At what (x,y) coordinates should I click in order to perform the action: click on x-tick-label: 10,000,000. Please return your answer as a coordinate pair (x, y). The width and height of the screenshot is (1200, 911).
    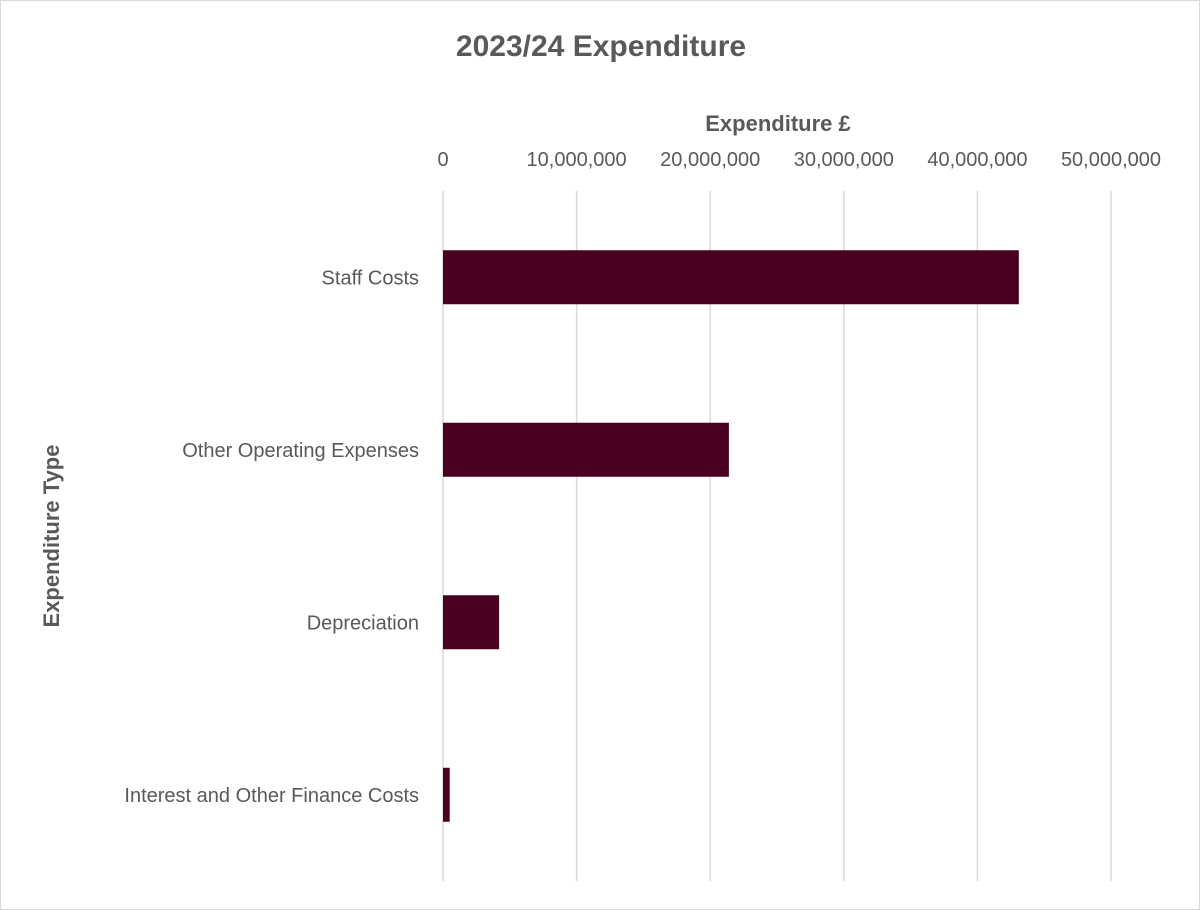
    Looking at the image, I should click on (577, 160).